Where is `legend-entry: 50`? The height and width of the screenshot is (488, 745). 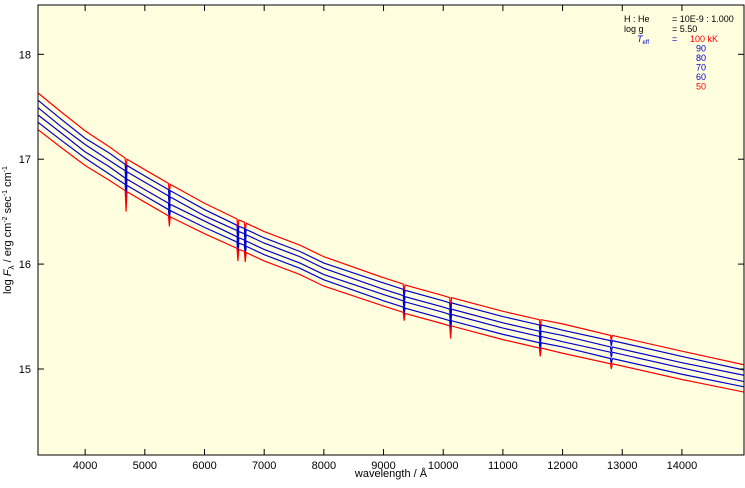
legend-entry: 50 is located at coordinates (701, 87).